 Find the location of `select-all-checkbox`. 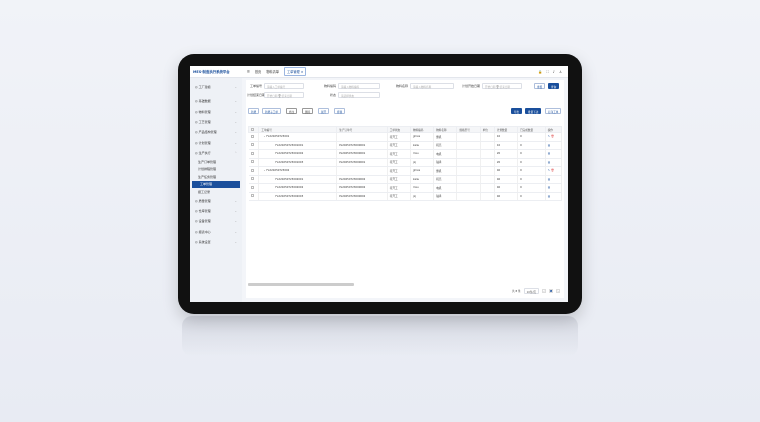

select-all-checkbox is located at coordinates (253, 129).